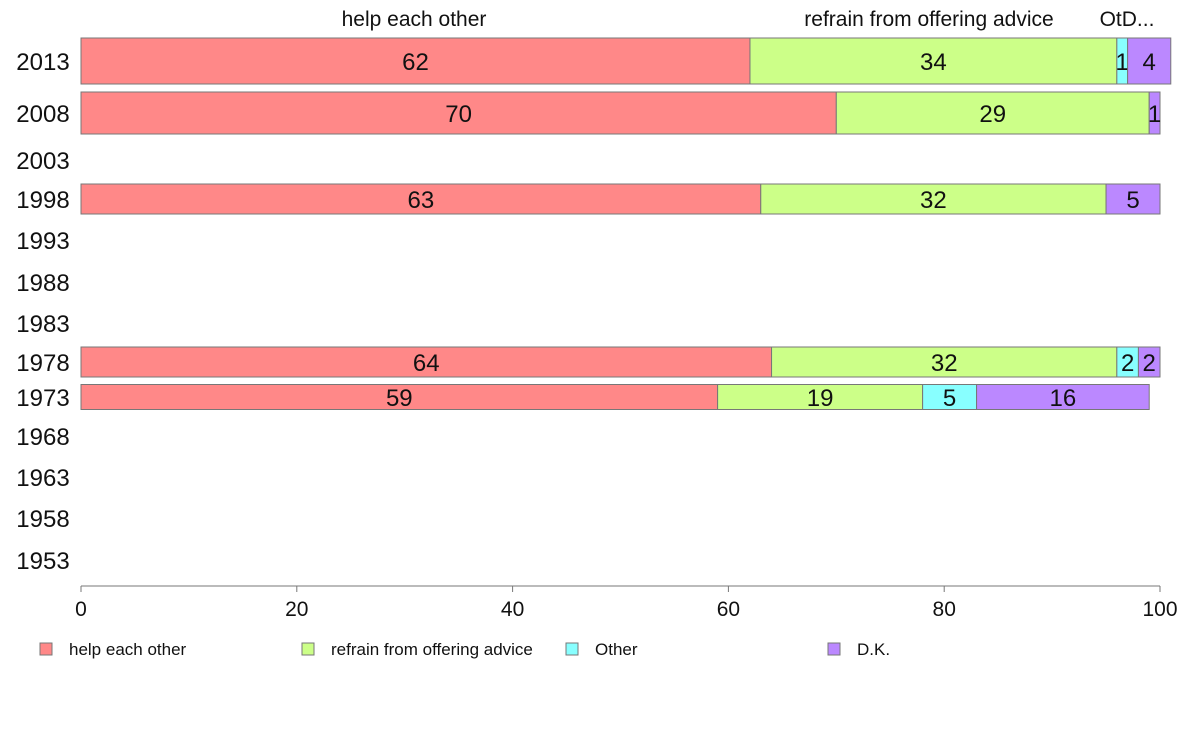  What do you see at coordinates (616, 649) in the screenshot?
I see `legend-label-2: Other` at bounding box center [616, 649].